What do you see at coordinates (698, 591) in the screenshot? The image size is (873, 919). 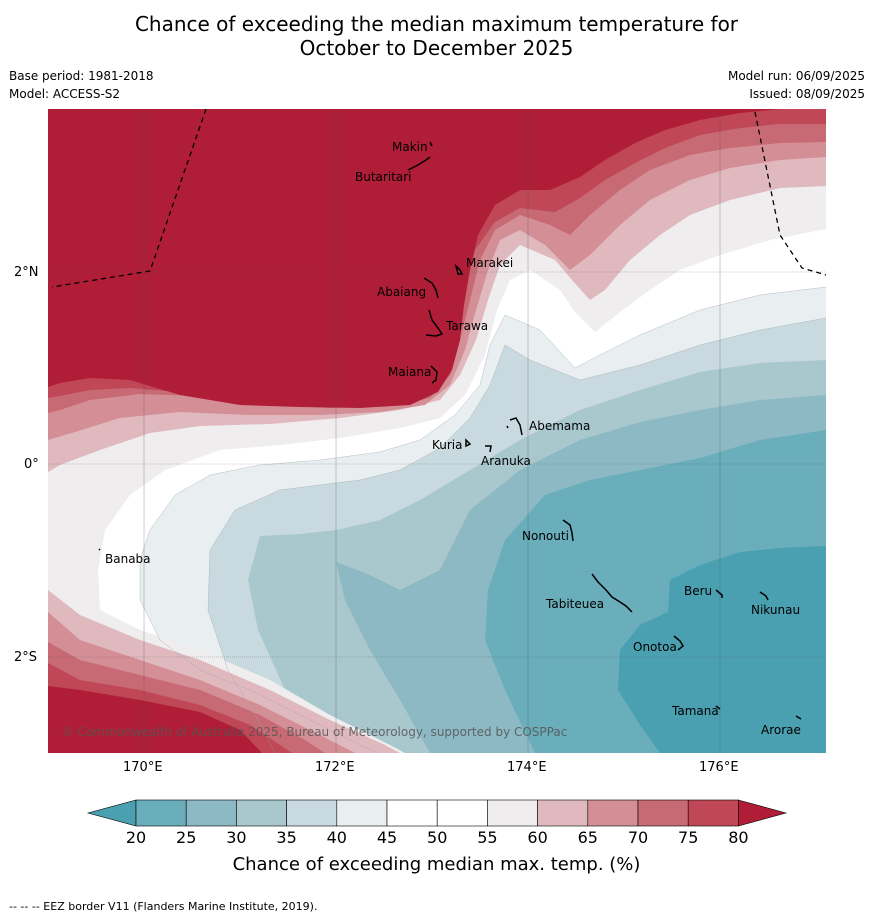 I see `place-beru: Beru` at bounding box center [698, 591].